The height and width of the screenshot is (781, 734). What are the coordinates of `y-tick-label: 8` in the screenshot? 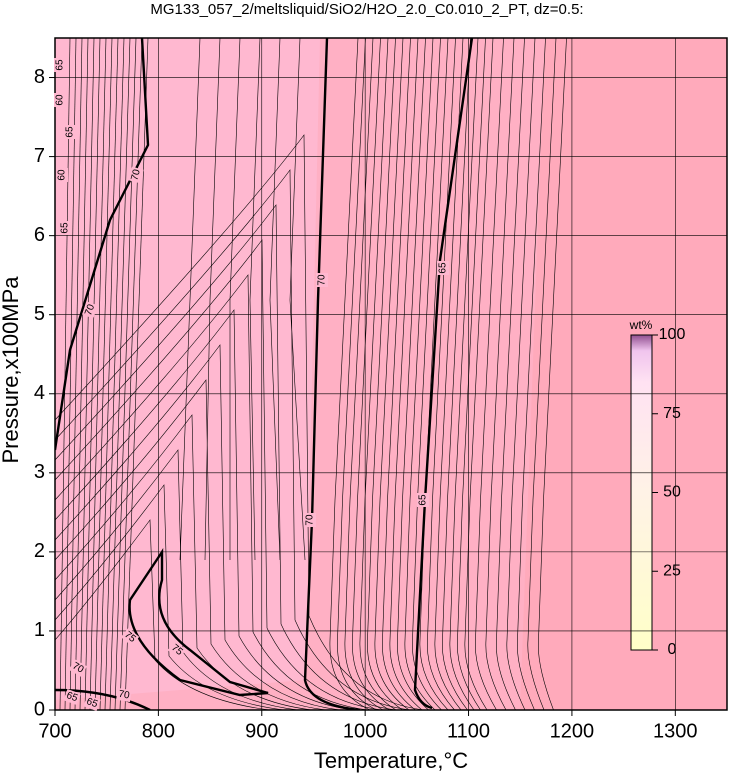 It's located at (39, 77).